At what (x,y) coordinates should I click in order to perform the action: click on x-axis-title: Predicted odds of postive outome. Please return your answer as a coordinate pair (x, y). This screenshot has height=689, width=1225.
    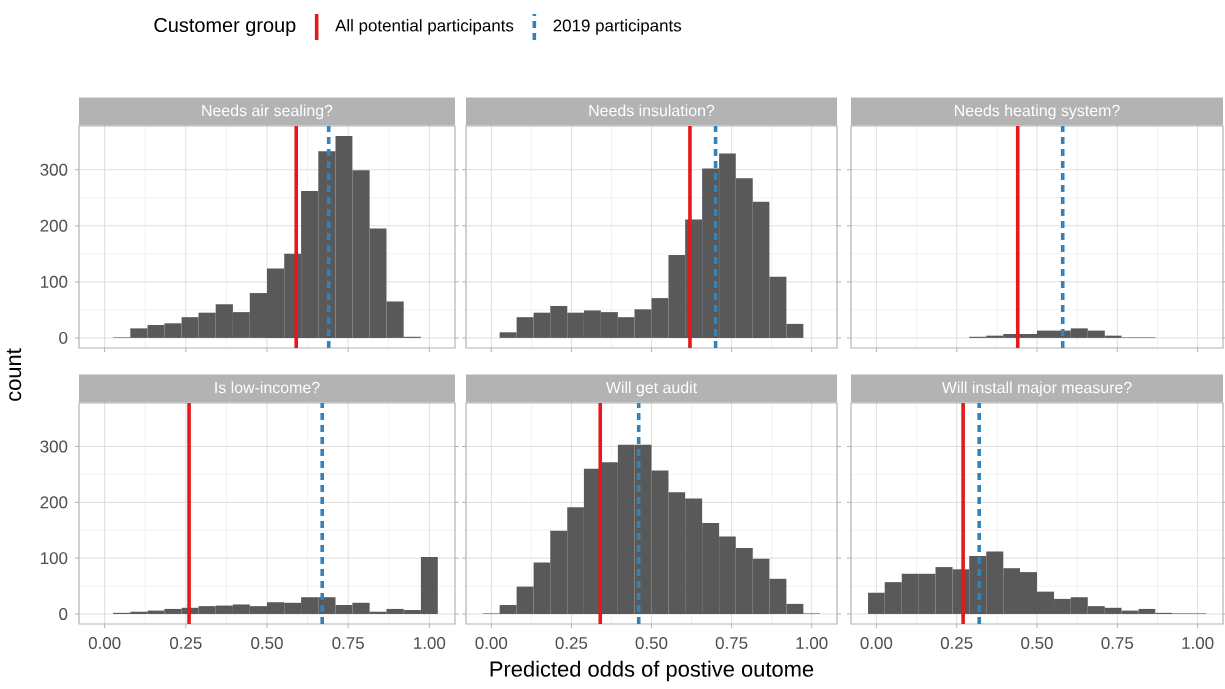
    Looking at the image, I should click on (652, 671).